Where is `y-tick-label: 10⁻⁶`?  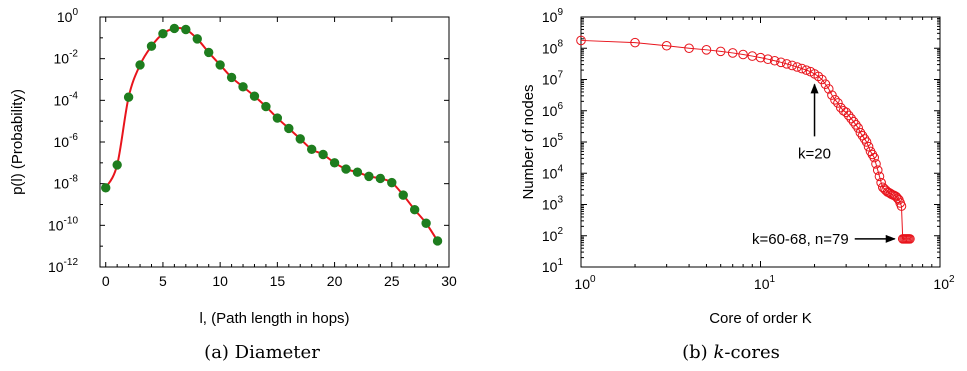
y-tick-label: 10⁻⁶ is located at coordinates (66, 141).